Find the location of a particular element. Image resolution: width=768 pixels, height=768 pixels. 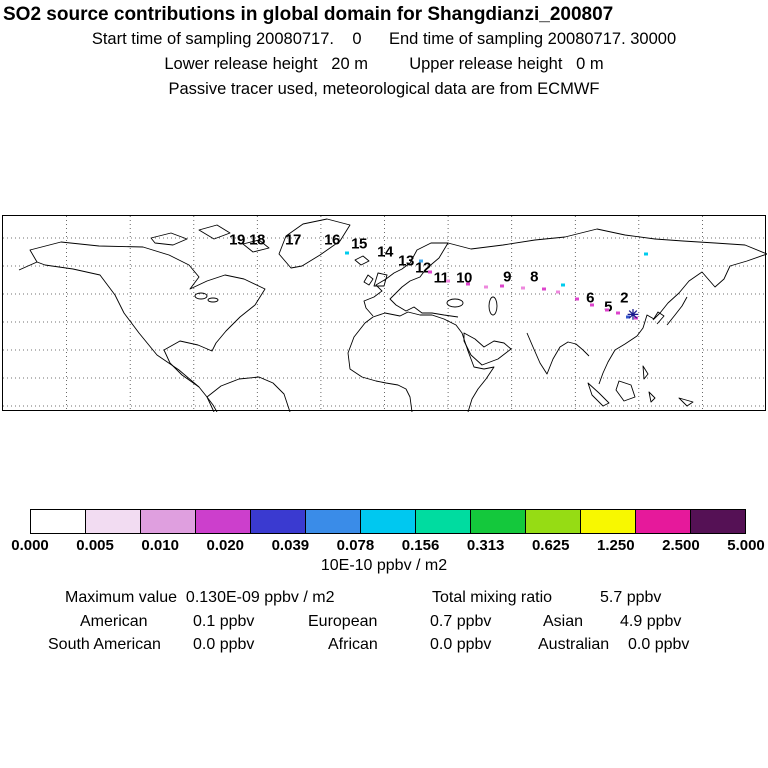

colorbar-tick-label: 0.156 is located at coordinates (420, 545).